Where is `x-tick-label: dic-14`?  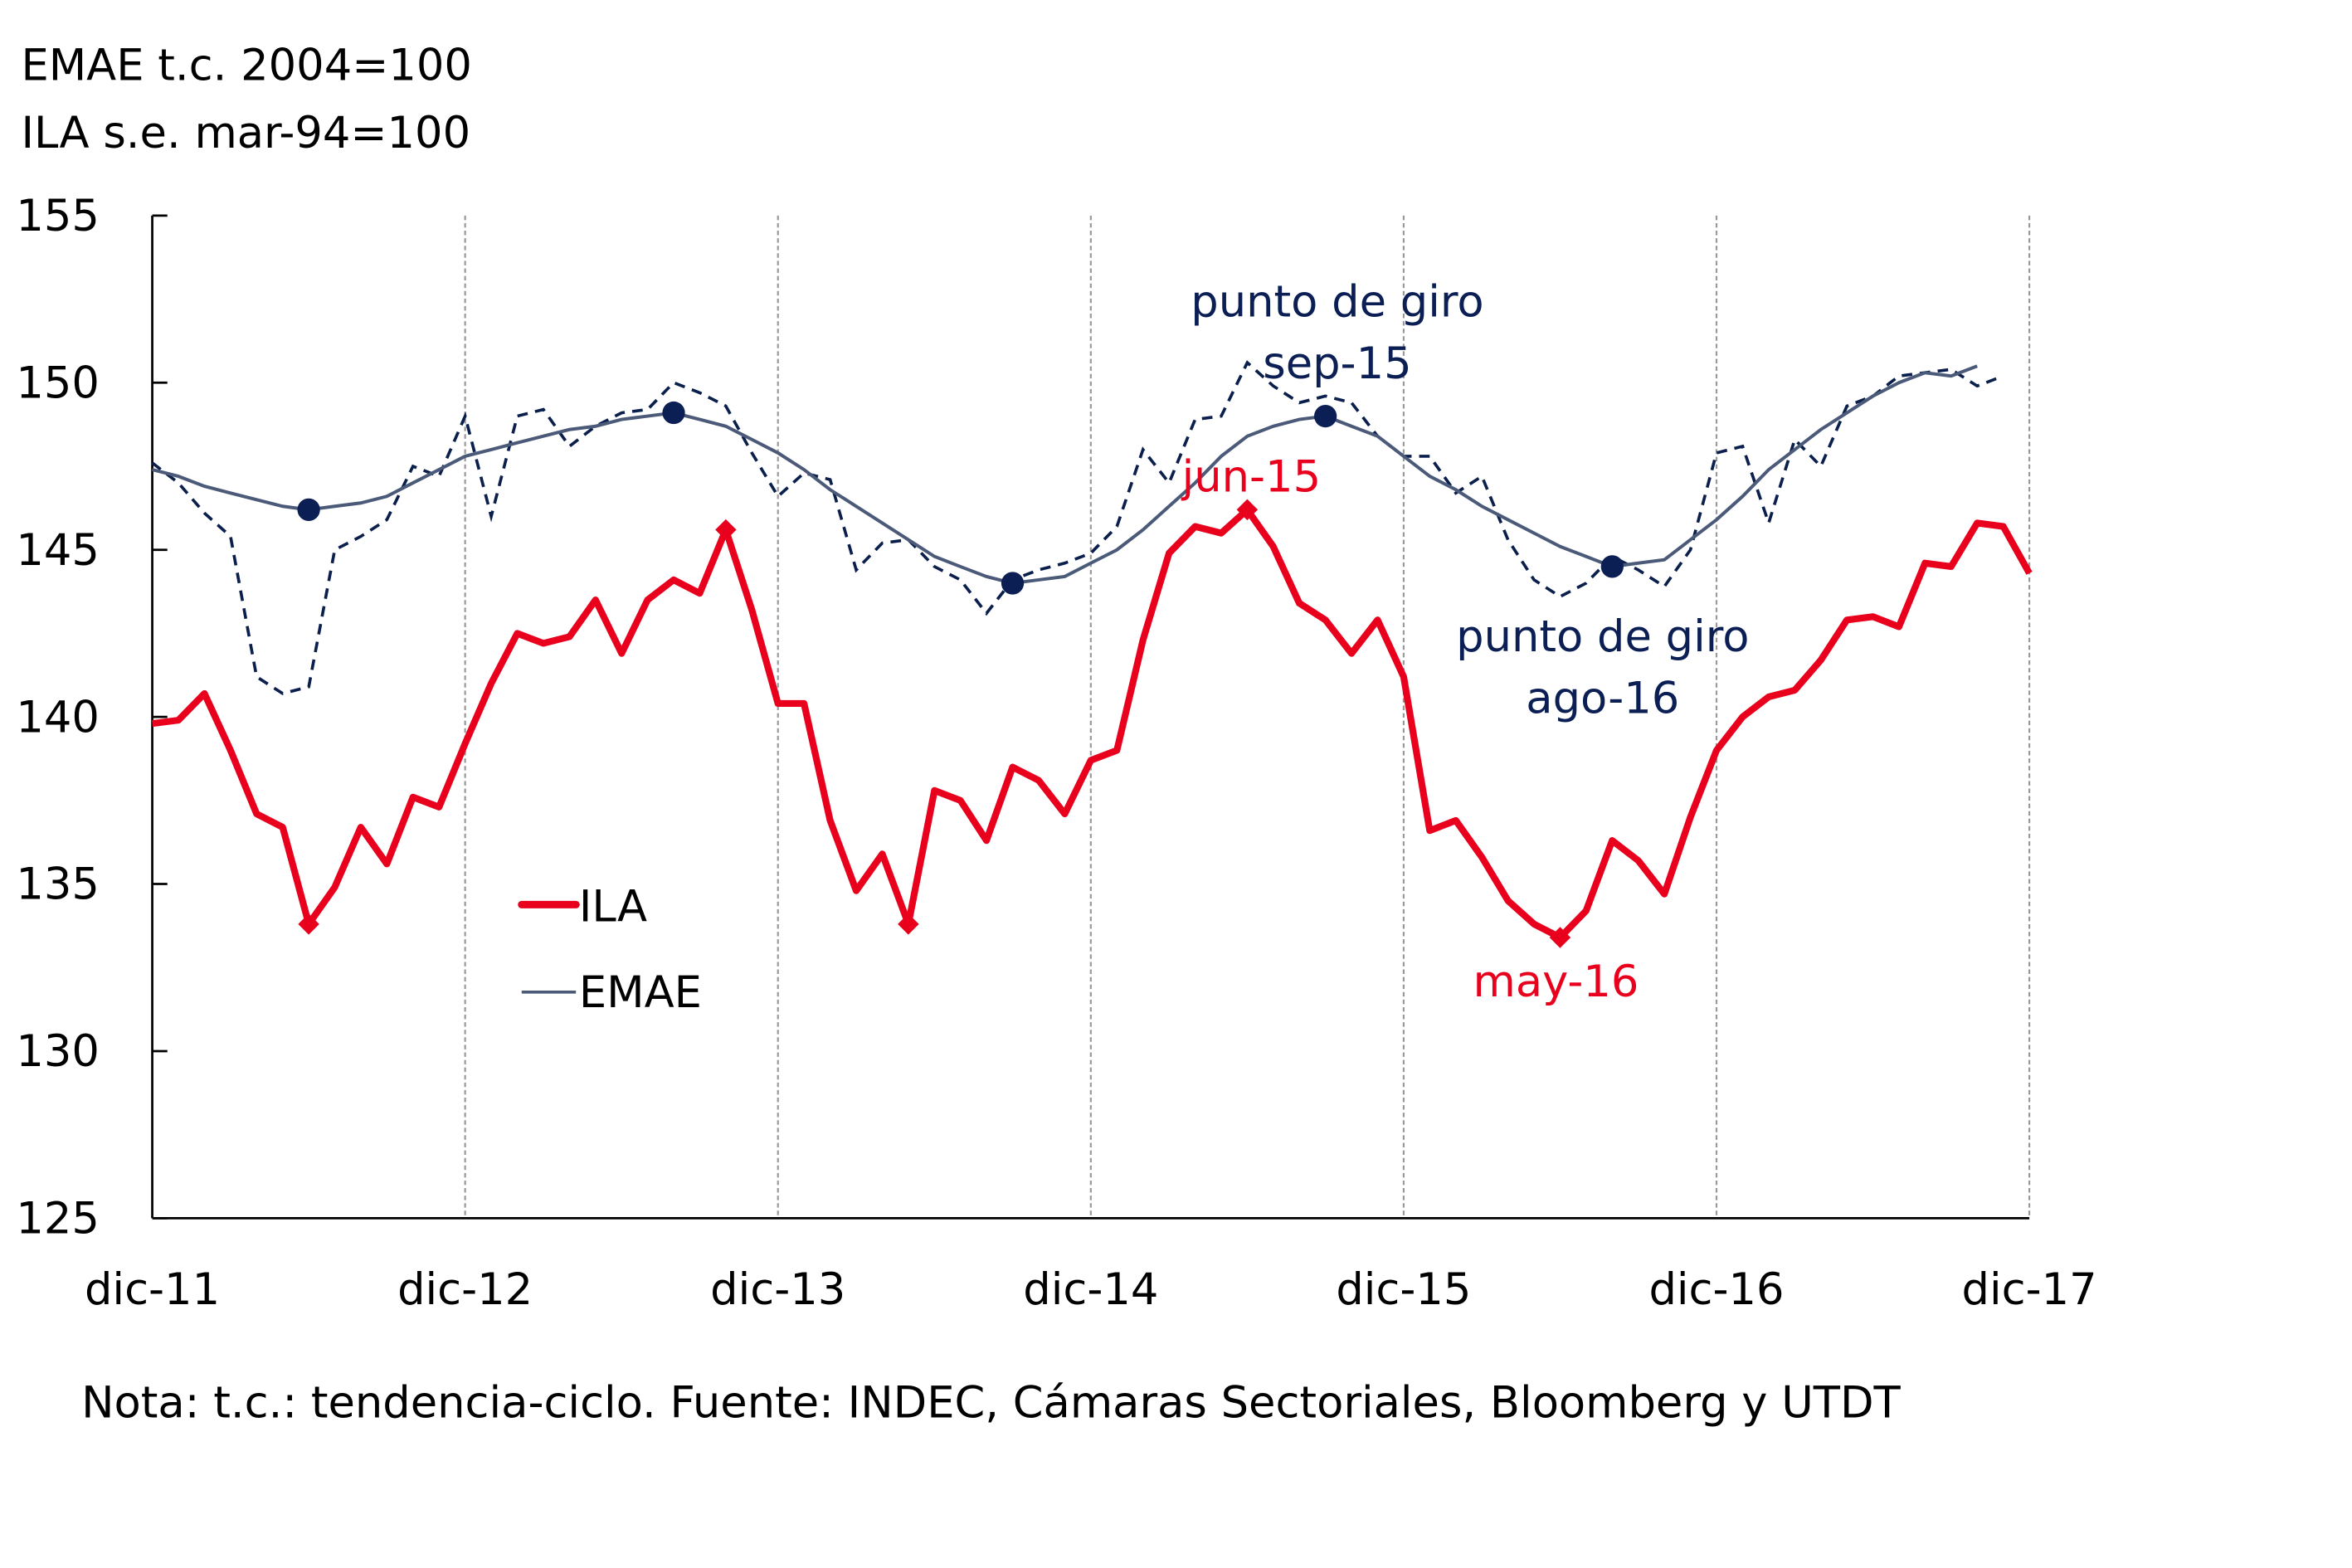
x-tick-label: dic-14 is located at coordinates (1090, 1289).